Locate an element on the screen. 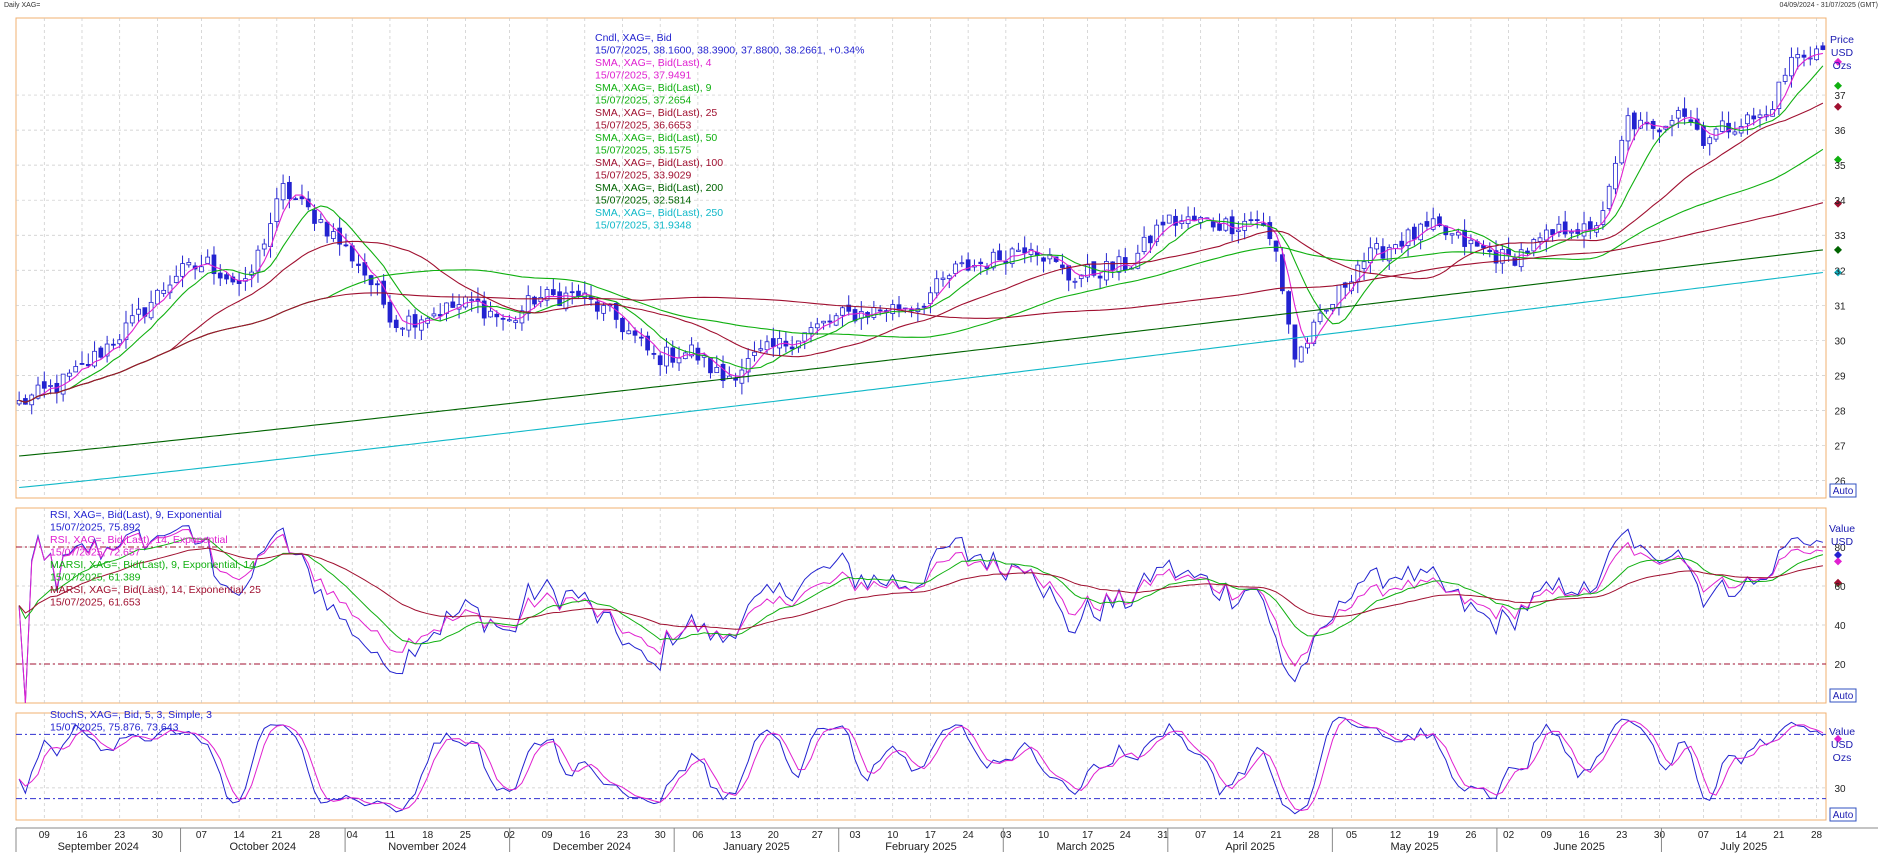 This screenshot has height=858, width=1882. rsi-tick-label: 60 is located at coordinates (1840, 587).